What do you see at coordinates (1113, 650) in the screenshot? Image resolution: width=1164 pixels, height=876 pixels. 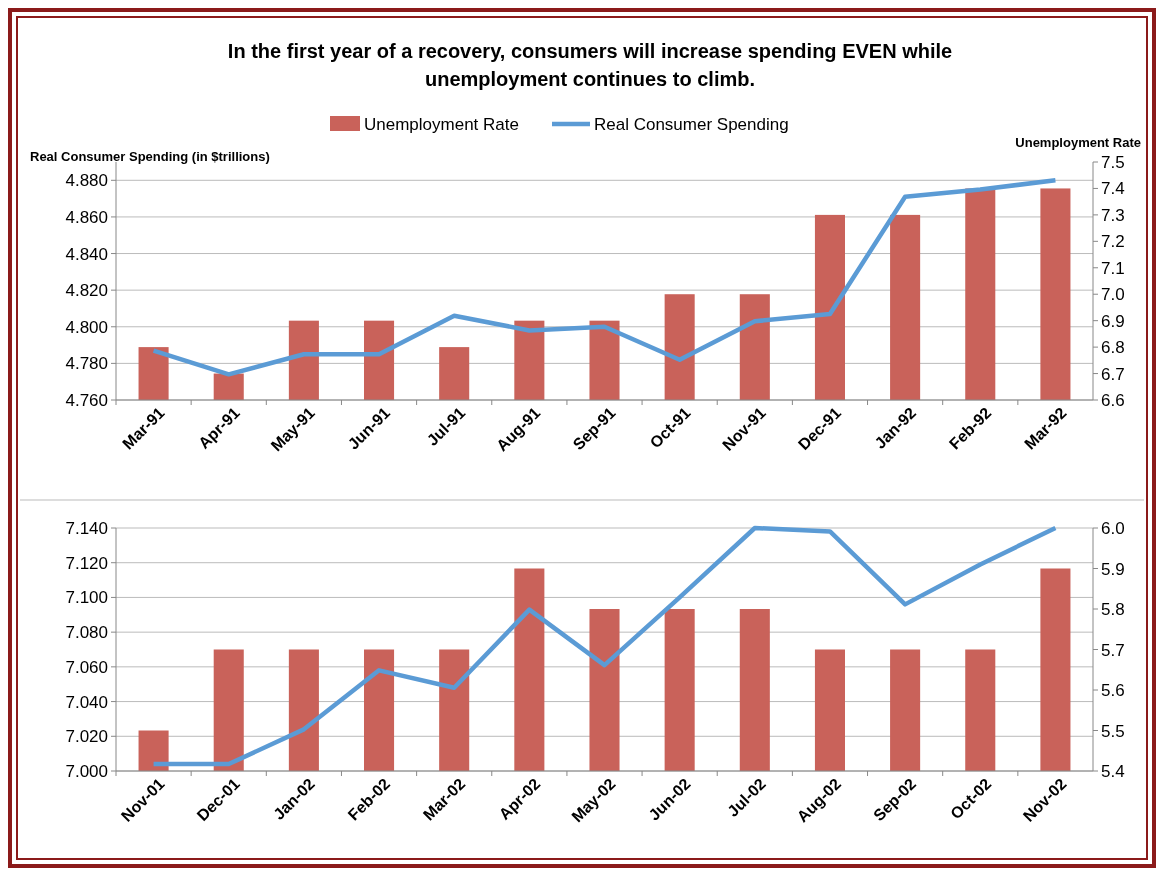 I see `y2-tick-label: 5.7` at bounding box center [1113, 650].